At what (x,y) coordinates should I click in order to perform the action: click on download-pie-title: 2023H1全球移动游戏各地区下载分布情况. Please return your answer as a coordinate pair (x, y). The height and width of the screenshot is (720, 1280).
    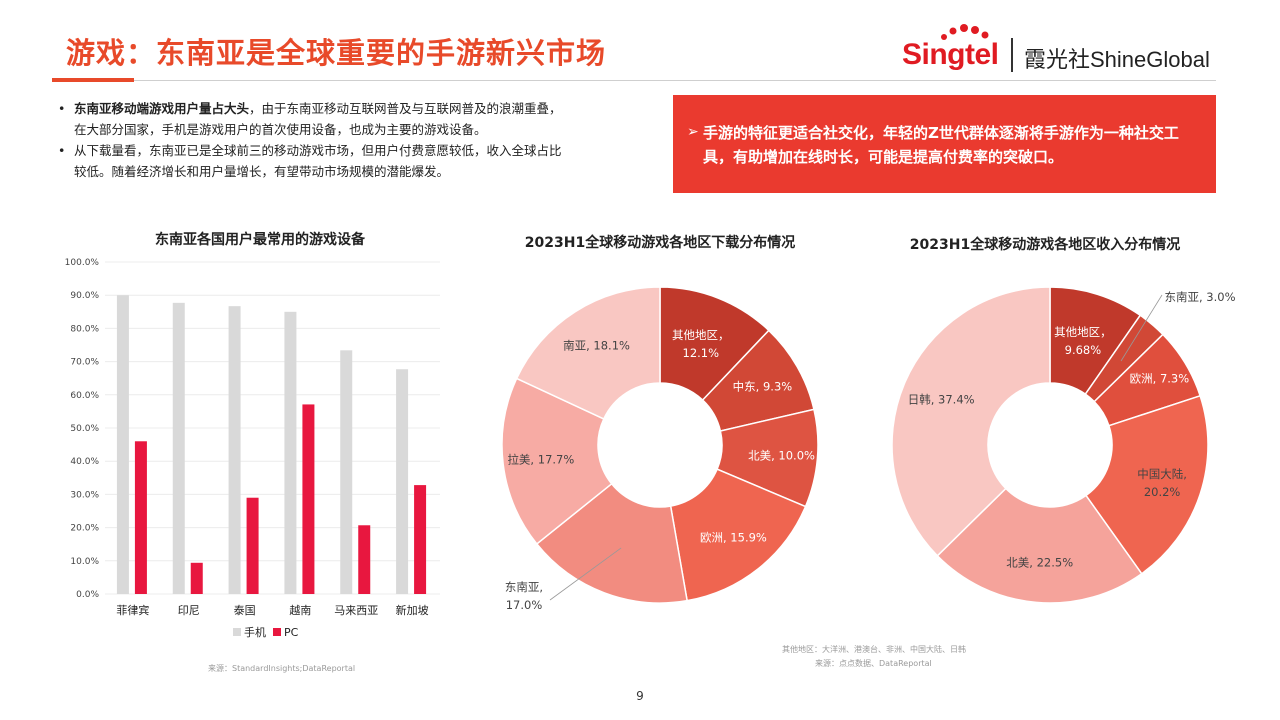
    Looking at the image, I should click on (660, 243).